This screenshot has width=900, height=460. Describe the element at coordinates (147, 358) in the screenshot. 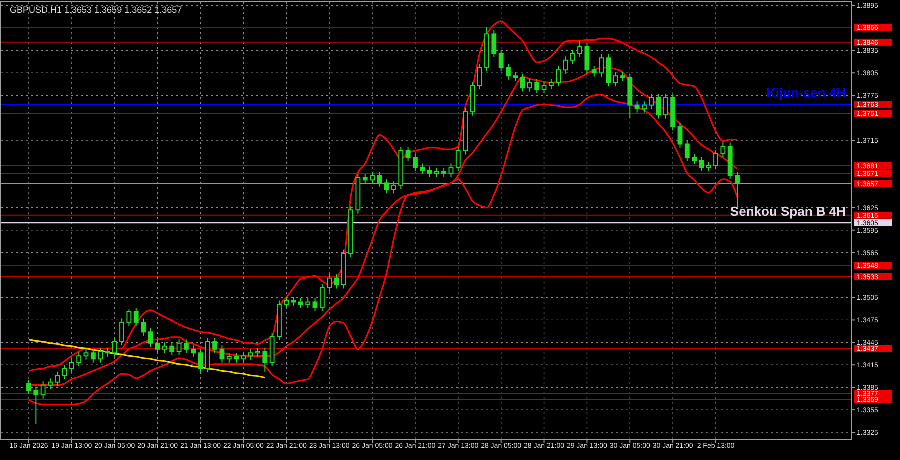

I see `line-series` at that location.